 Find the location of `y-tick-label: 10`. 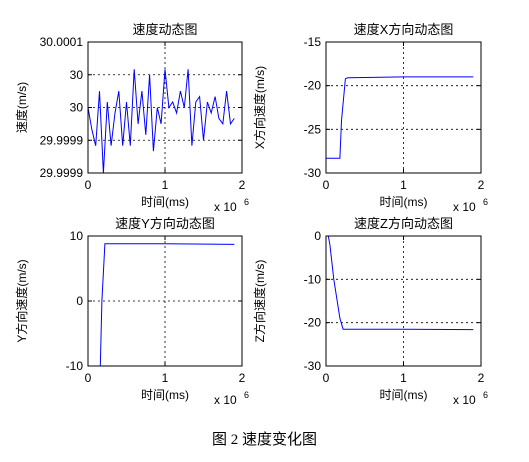

y-tick-label: 10 is located at coordinates (77, 236).